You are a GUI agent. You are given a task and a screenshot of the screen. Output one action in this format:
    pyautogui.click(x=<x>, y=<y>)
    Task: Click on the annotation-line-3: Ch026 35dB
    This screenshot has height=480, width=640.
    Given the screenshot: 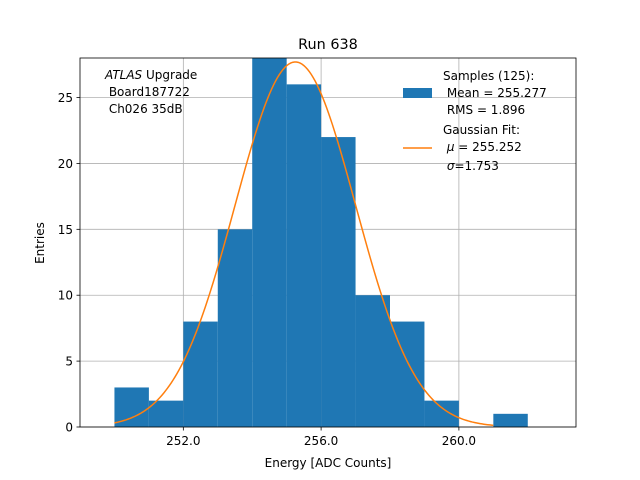 What is the action you would take?
    pyautogui.click(x=144, y=109)
    